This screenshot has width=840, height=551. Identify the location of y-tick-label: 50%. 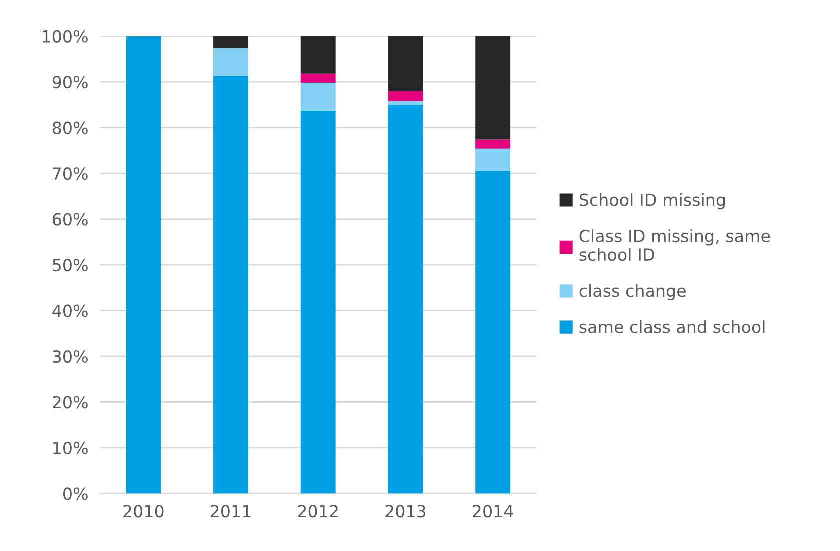
(70, 265).